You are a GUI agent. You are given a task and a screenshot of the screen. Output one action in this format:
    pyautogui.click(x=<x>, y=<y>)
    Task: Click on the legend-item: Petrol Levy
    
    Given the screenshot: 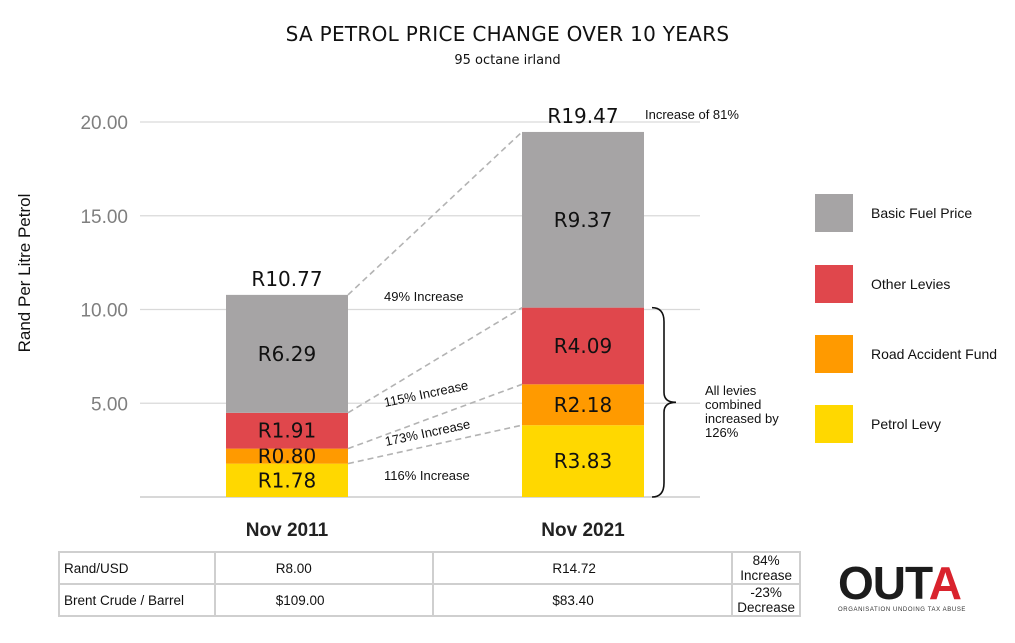 What is the action you would take?
    pyautogui.click(x=878, y=424)
    